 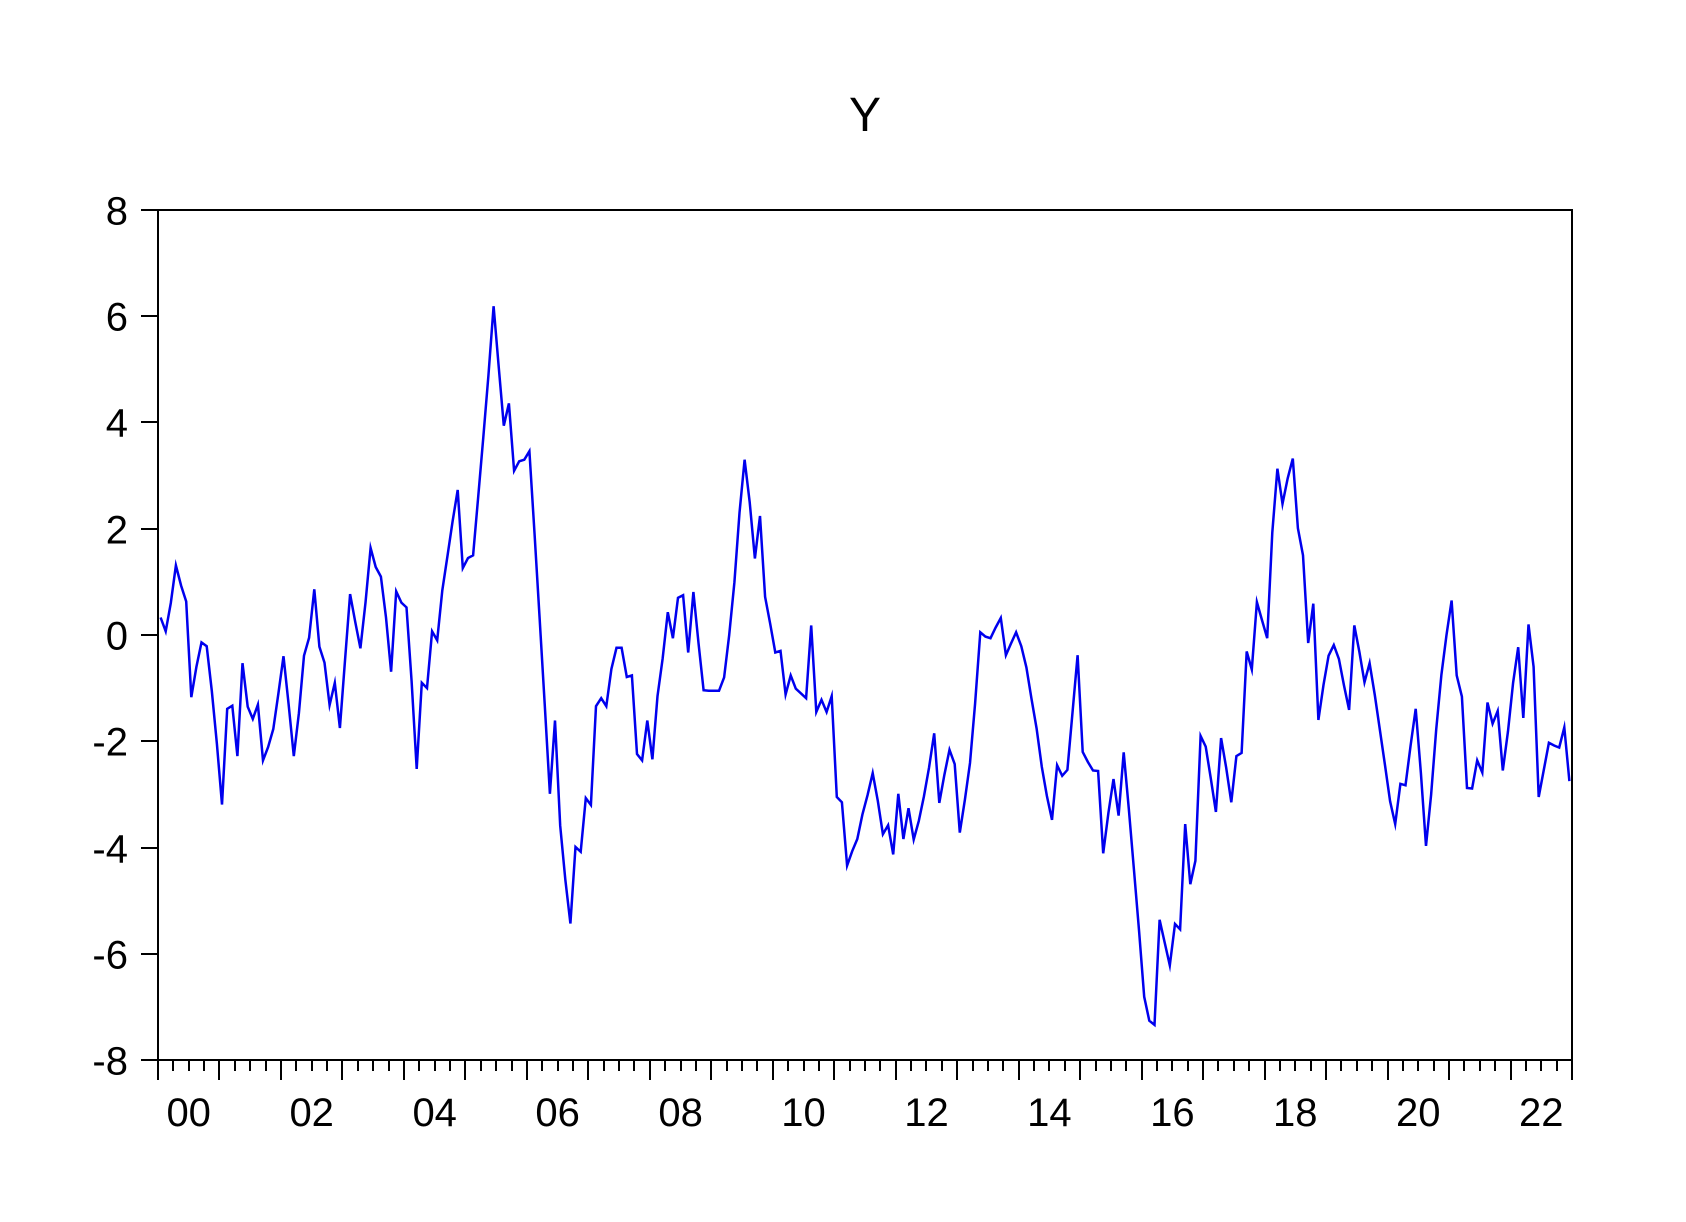 I want to click on svg-text: -2, so click(x=110, y=742).